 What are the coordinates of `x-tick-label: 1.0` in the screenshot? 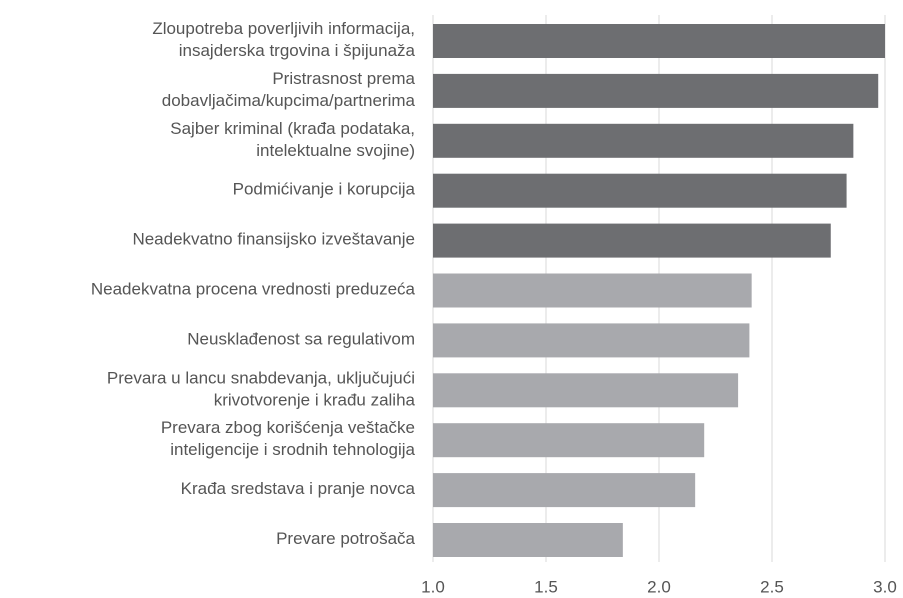 It's located at (433, 586).